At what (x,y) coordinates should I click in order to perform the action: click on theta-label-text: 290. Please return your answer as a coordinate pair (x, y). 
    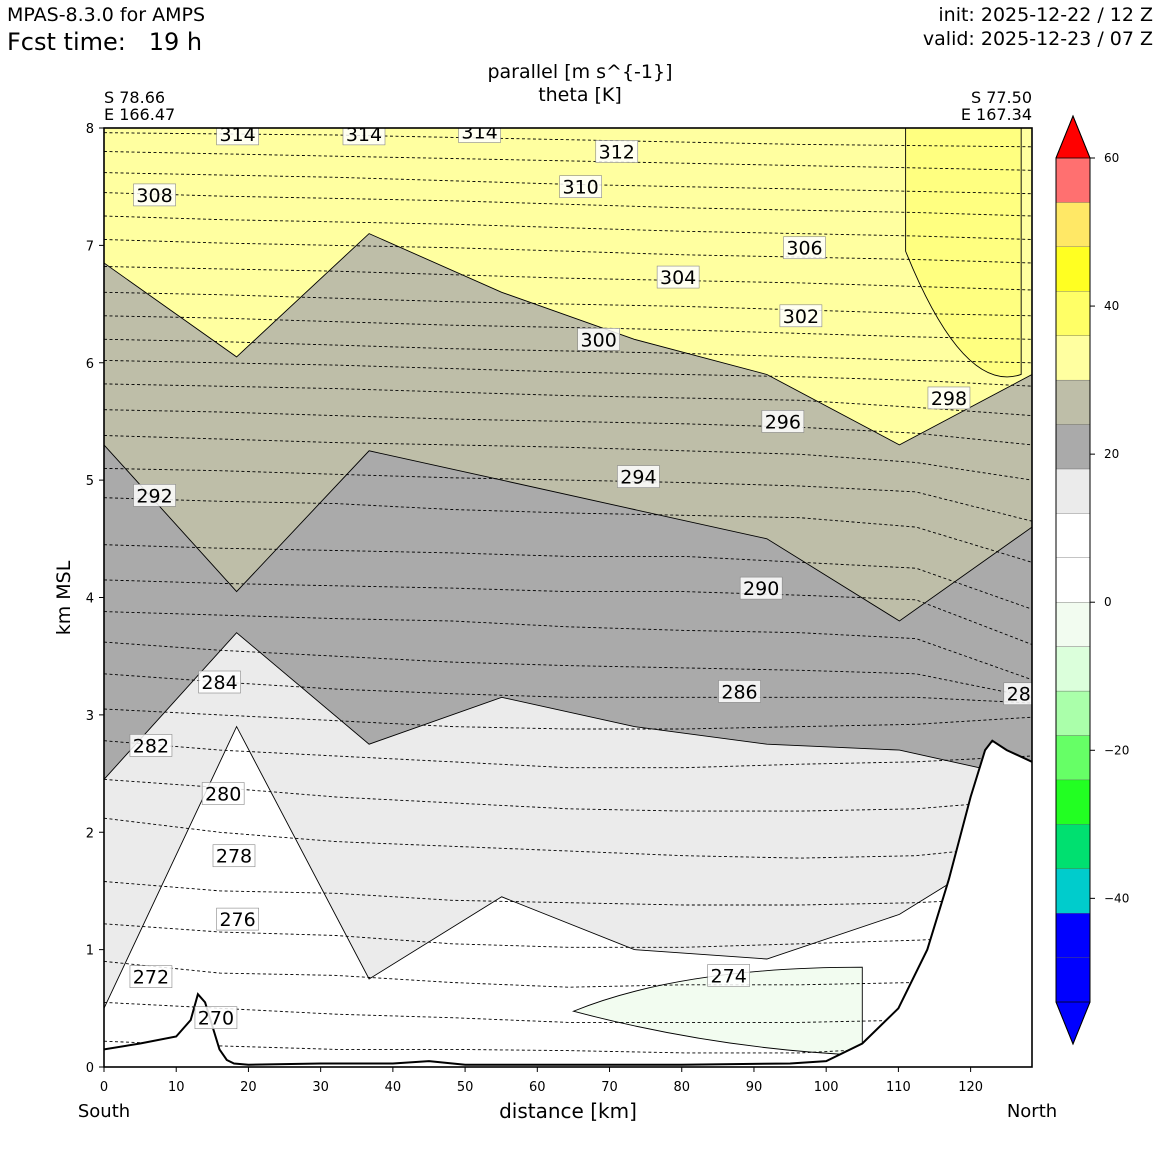
    Looking at the image, I should click on (761, 589).